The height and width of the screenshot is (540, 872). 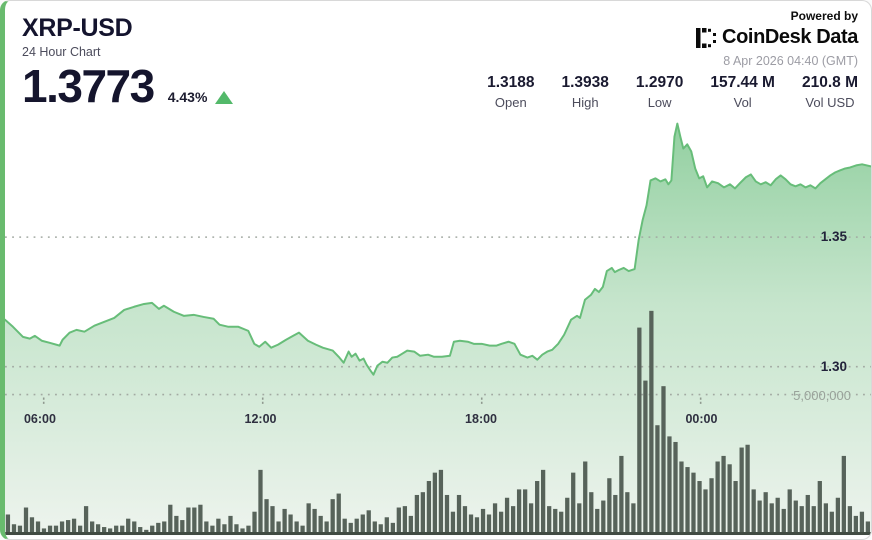 What do you see at coordinates (822, 395) in the screenshot?
I see `volume-axis-tick-5m: 5,000,000` at bounding box center [822, 395].